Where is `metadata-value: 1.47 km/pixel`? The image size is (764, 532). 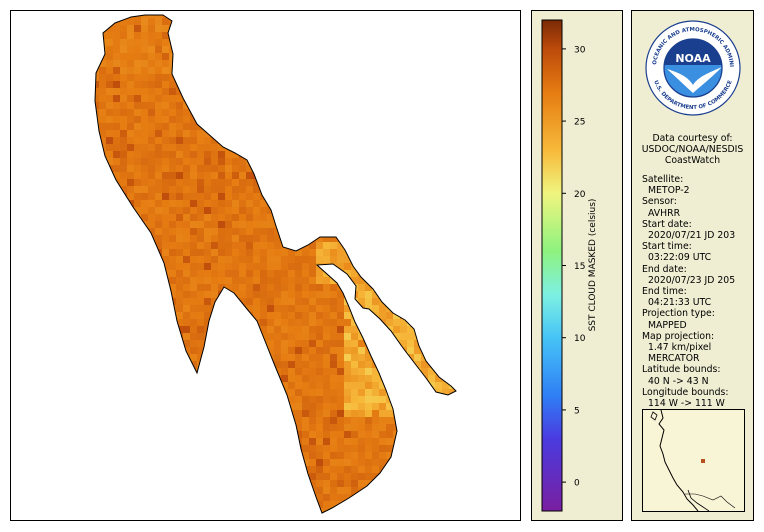 metadata-value: 1.47 km/pixel is located at coordinates (680, 348).